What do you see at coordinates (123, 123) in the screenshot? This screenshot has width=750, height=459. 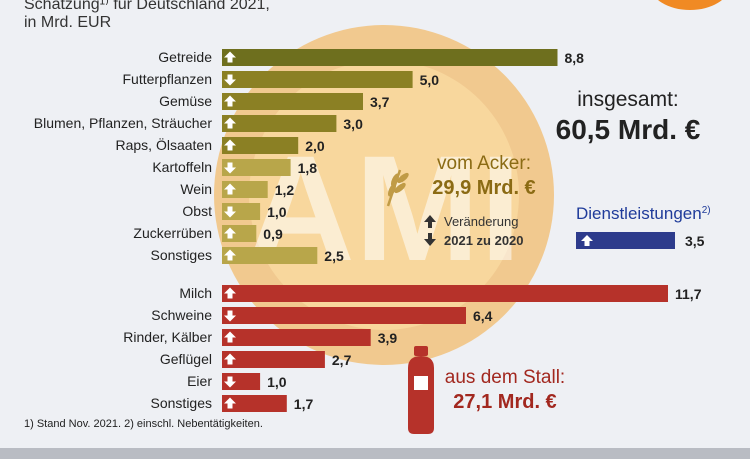 I see `acker-category-label: Blumen, Pflanzen, Sträucher` at bounding box center [123, 123].